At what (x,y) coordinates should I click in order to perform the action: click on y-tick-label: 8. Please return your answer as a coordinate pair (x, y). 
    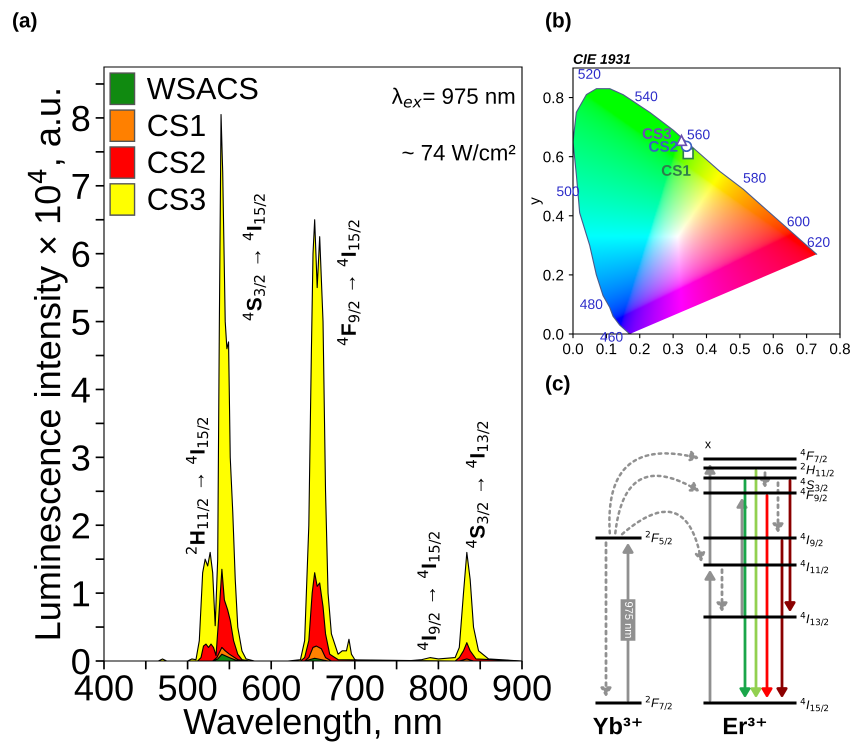
    Looking at the image, I should click on (81, 119).